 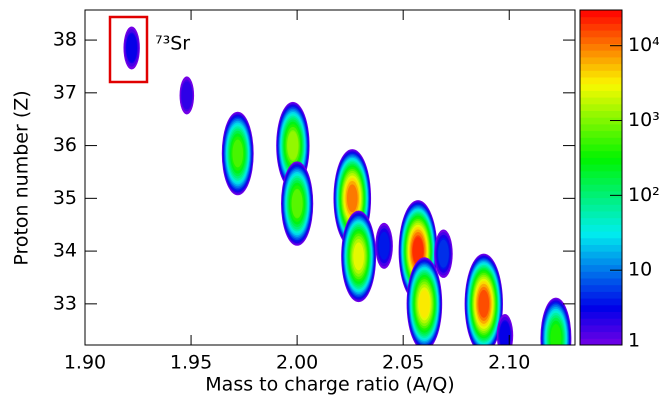 I want to click on y-tick-label: 36, so click(x=65, y=145).